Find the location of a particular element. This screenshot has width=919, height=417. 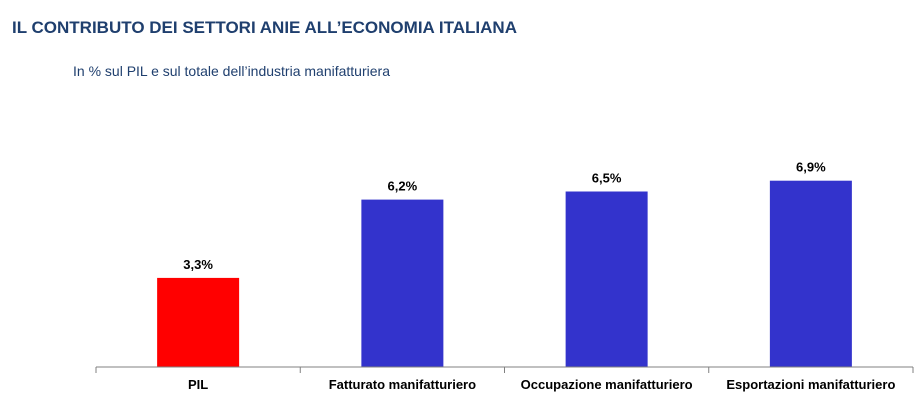

bar-value-label: 6,5% is located at coordinates (607, 178).